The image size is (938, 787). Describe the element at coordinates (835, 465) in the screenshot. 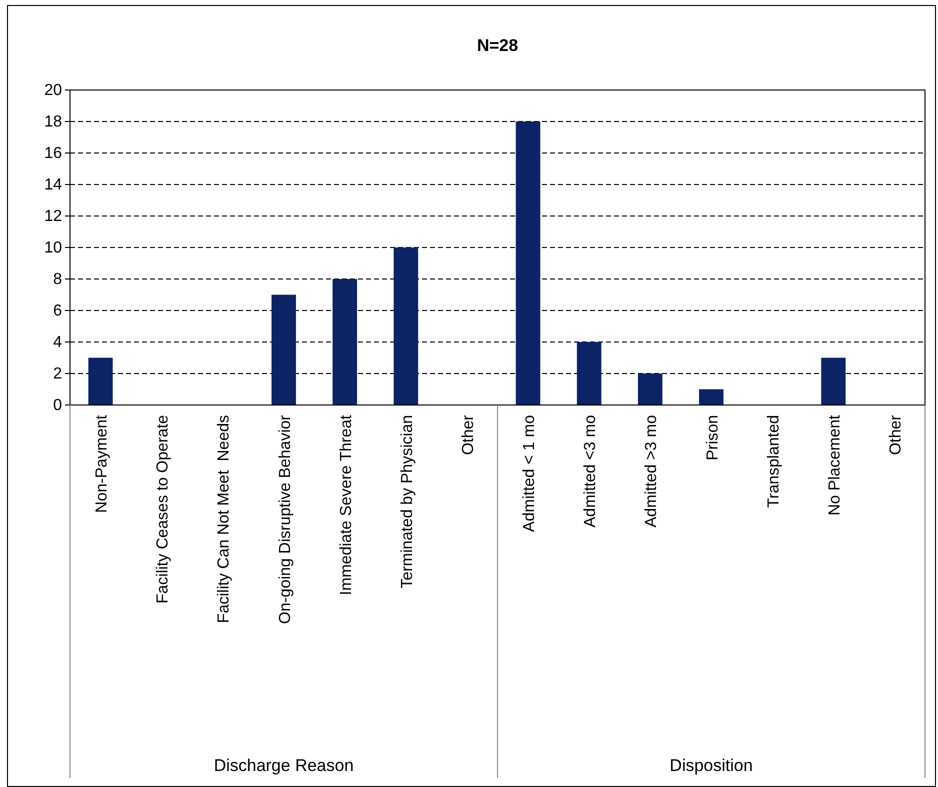

I see `x-tick-label: No Placement` at that location.